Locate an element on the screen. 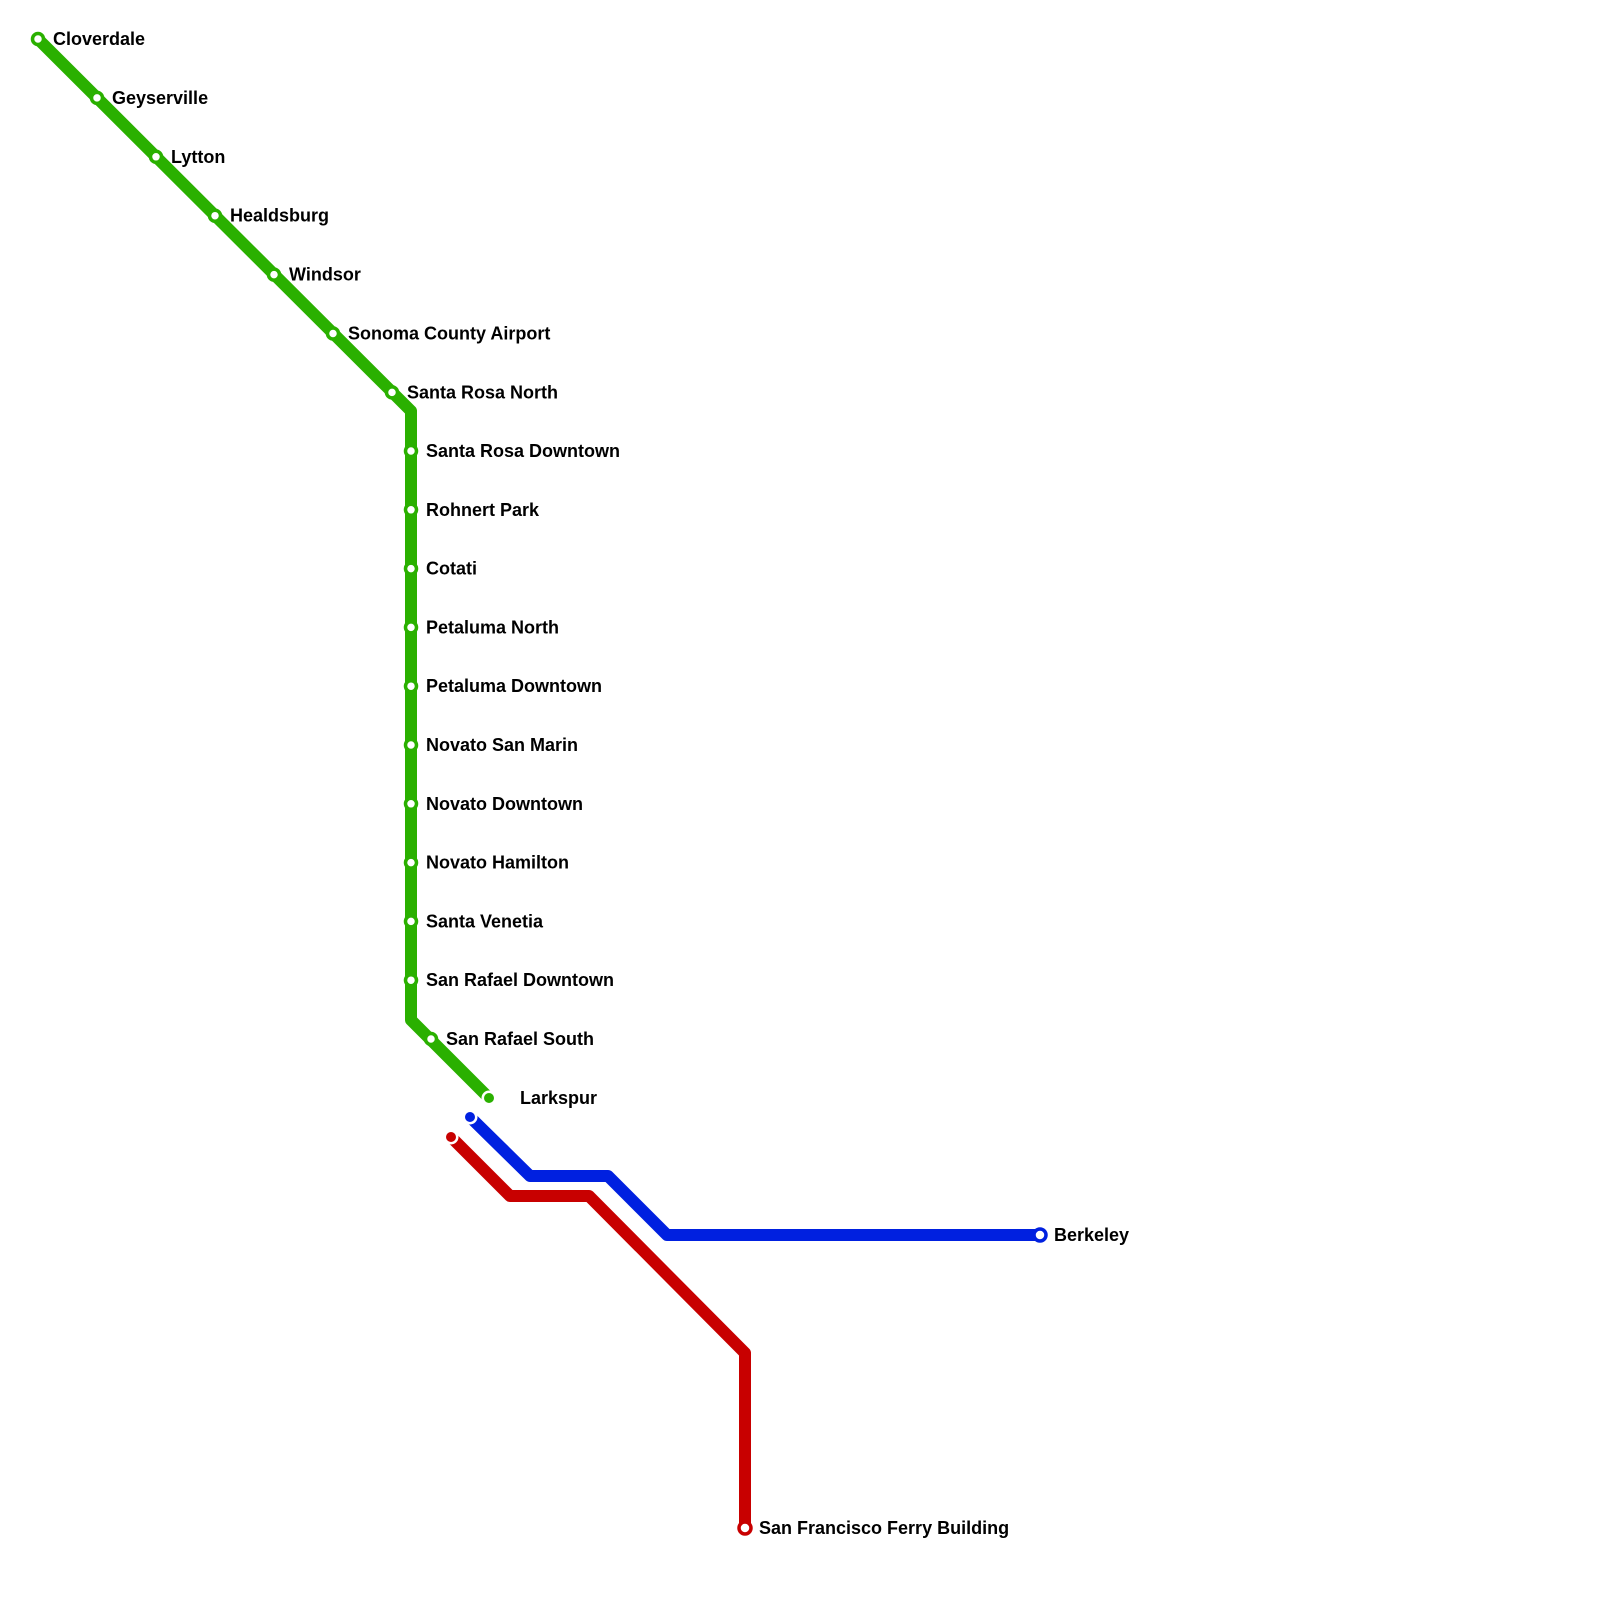 The height and width of the screenshot is (1600, 1600). station-label: Santa Venetia is located at coordinates (485, 921).